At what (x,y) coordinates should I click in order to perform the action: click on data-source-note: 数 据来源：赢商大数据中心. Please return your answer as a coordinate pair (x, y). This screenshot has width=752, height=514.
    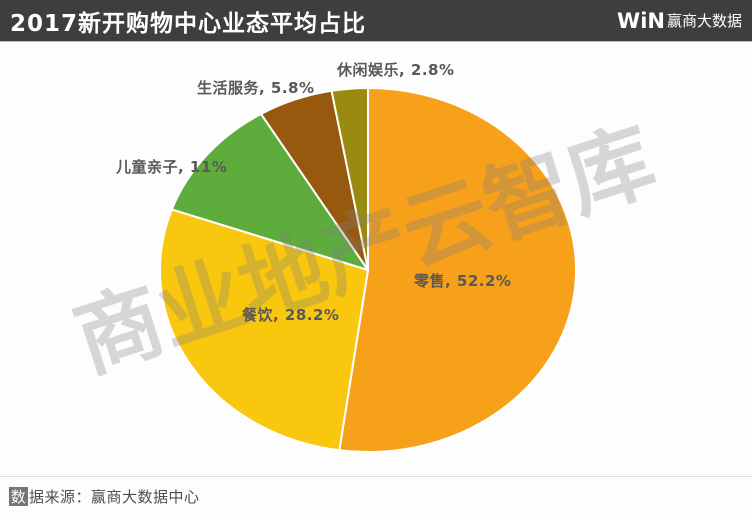
    Looking at the image, I should click on (104, 496).